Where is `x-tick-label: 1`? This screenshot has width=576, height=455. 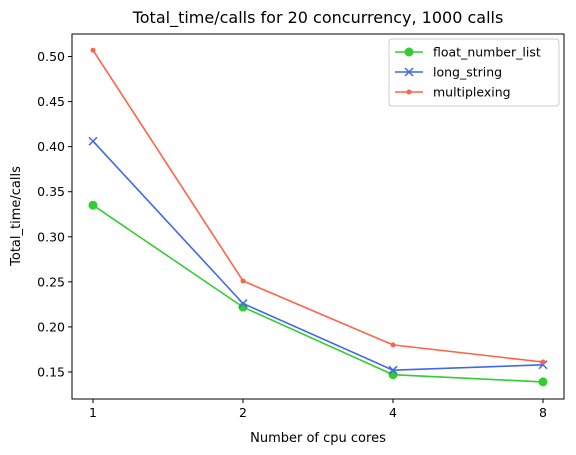 x-tick-label: 1 is located at coordinates (93, 412).